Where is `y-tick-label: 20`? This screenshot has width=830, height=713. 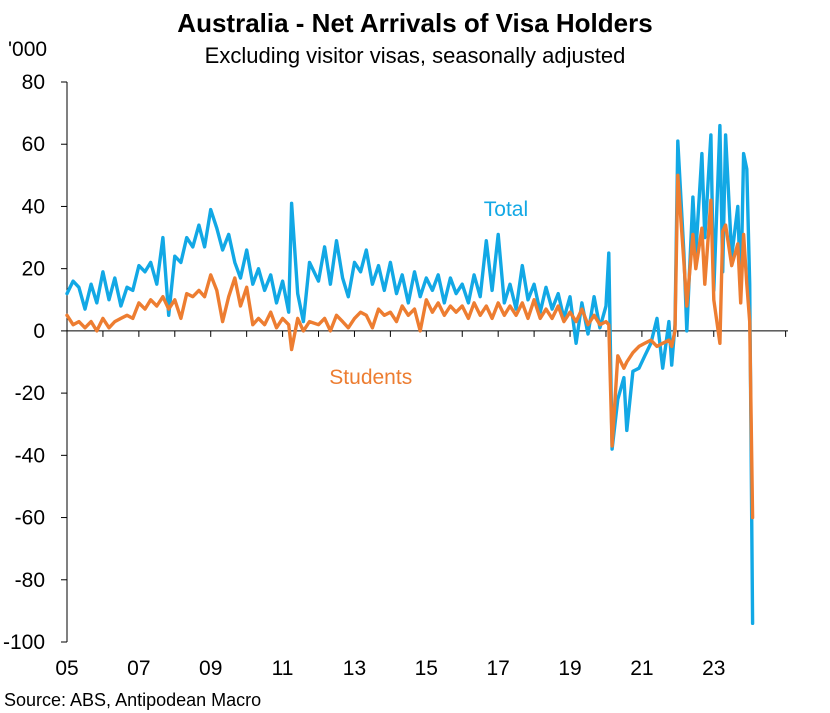
y-tick-label: 20 is located at coordinates (33, 269).